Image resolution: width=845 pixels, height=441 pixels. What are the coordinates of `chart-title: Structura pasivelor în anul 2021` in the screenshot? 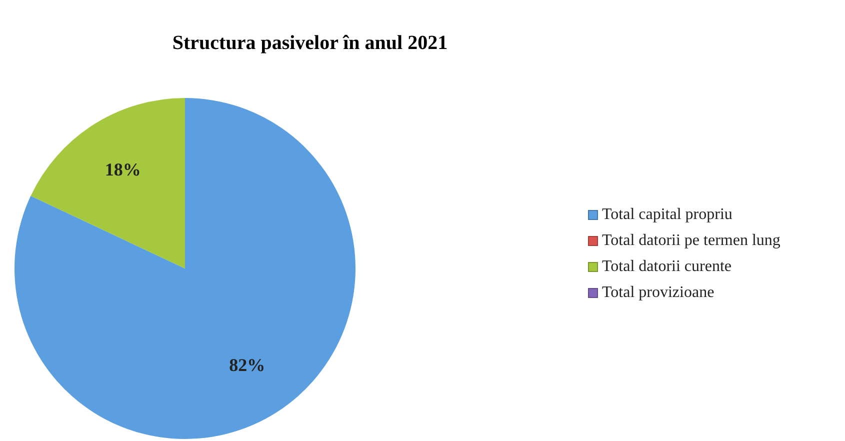 It's located at (310, 43).